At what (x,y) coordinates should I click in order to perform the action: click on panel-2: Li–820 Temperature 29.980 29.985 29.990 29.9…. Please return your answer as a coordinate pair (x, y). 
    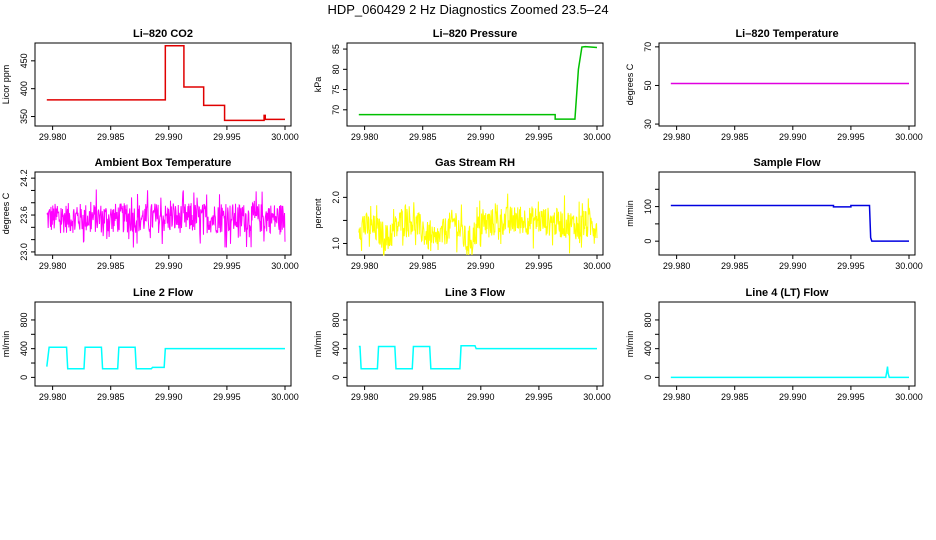
    Looking at the image, I should click on (774, 85).